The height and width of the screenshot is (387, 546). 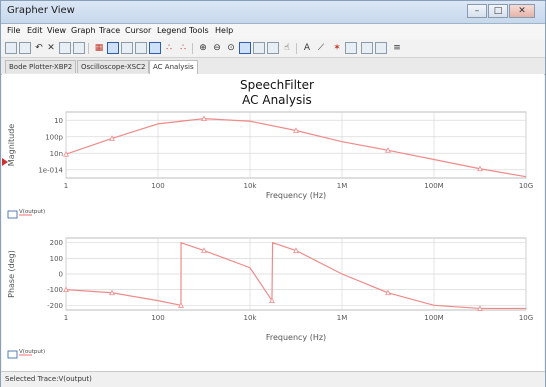 What do you see at coordinates (54, 137) in the screenshot?
I see `y-tick-label: 100p` at bounding box center [54, 137].